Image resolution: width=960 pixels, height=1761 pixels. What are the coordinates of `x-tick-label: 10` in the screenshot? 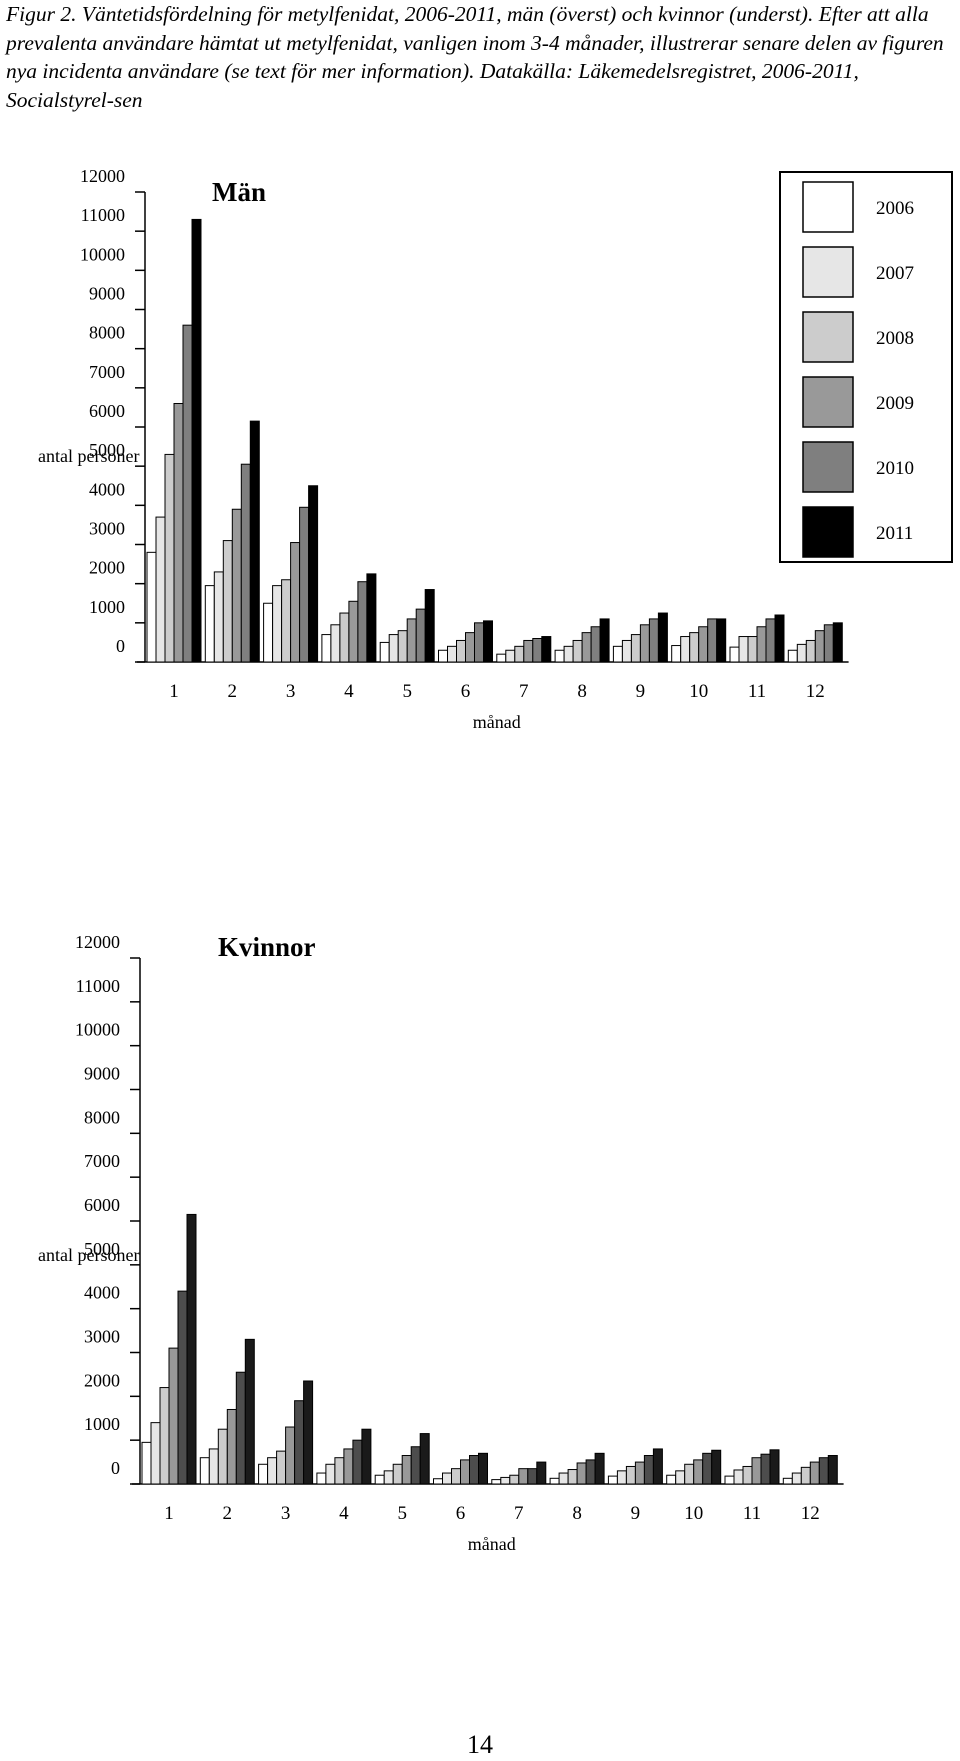 It's located at (693, 1513).